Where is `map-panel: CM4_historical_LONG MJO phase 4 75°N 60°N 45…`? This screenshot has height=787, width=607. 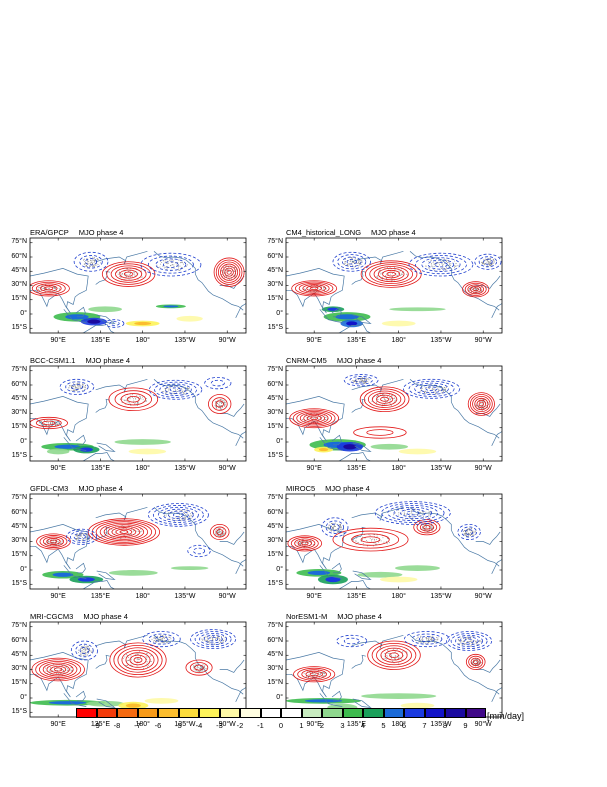
map-panel: CM4_historical_LONG MJO phase 4 75°N 60°N 45… is located at coordinates (385, 289).